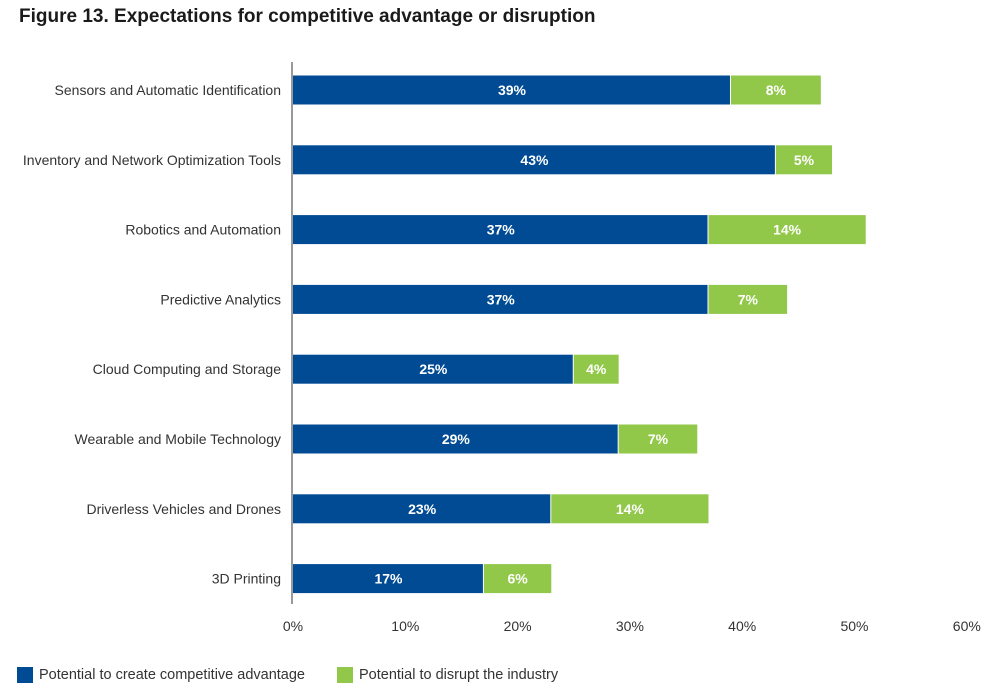 Image resolution: width=1003 pixels, height=694 pixels. I want to click on bar-value-label: 4%, so click(596, 369).